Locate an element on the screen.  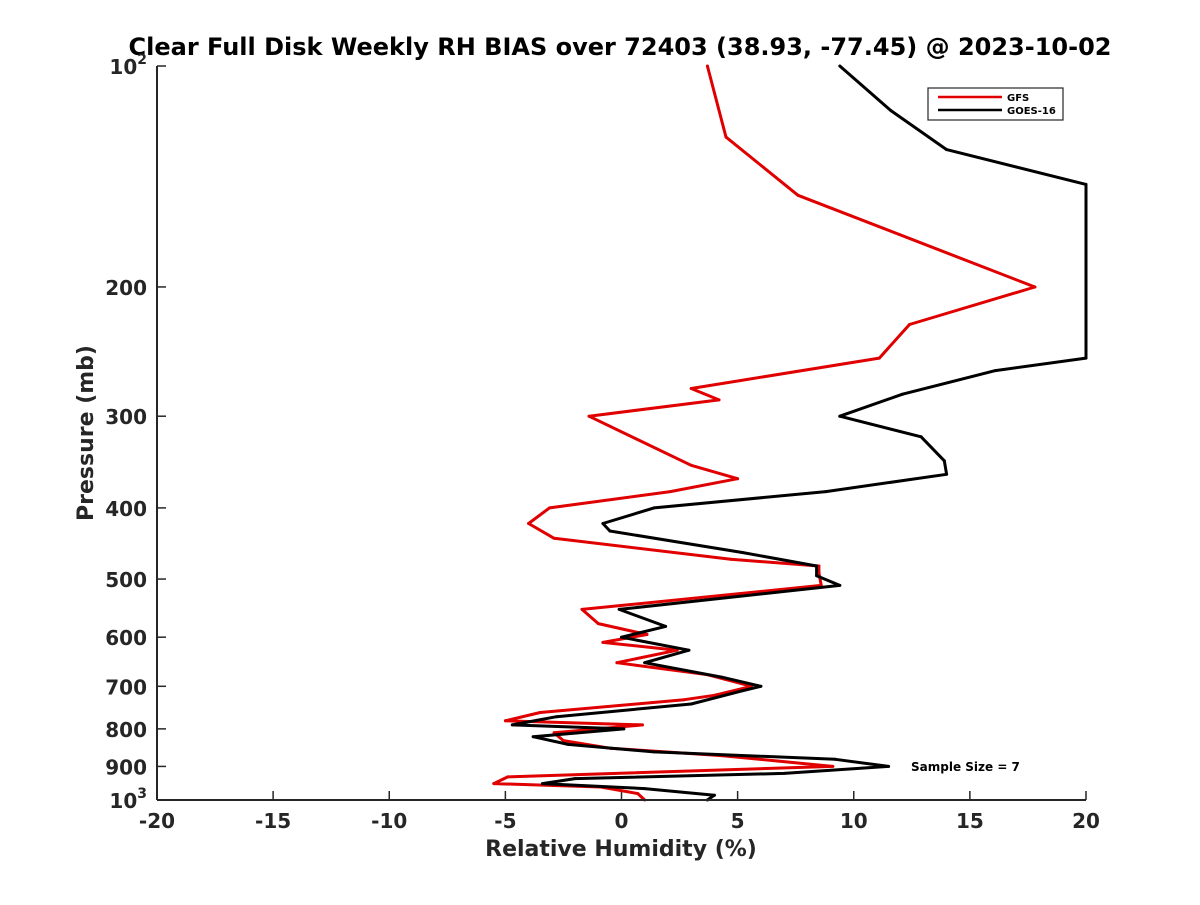
y-tick-label: 800 is located at coordinates (126, 730).